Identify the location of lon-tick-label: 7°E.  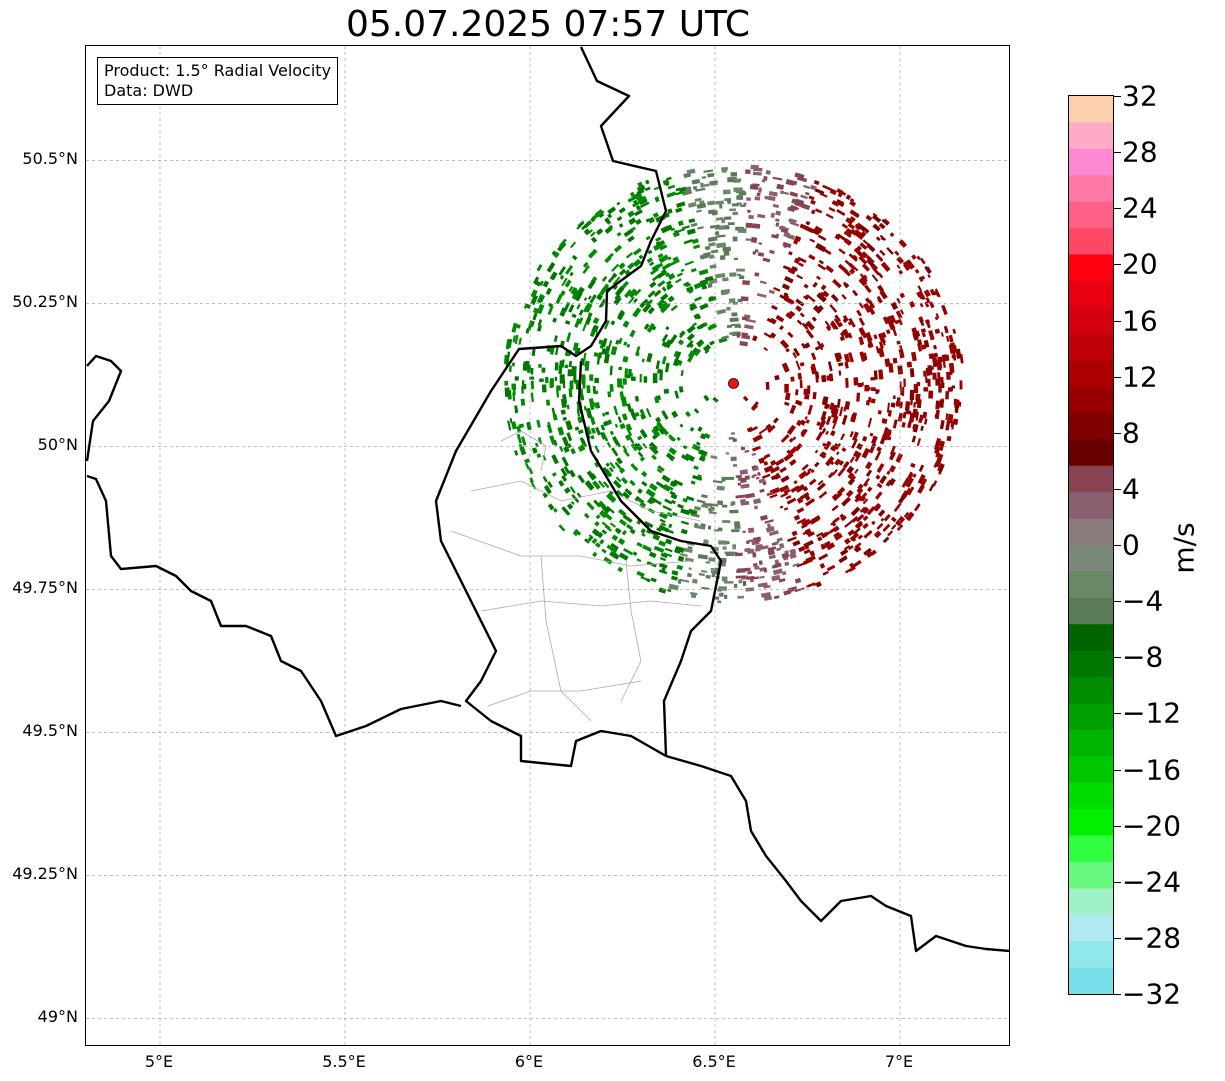
(899, 1061).